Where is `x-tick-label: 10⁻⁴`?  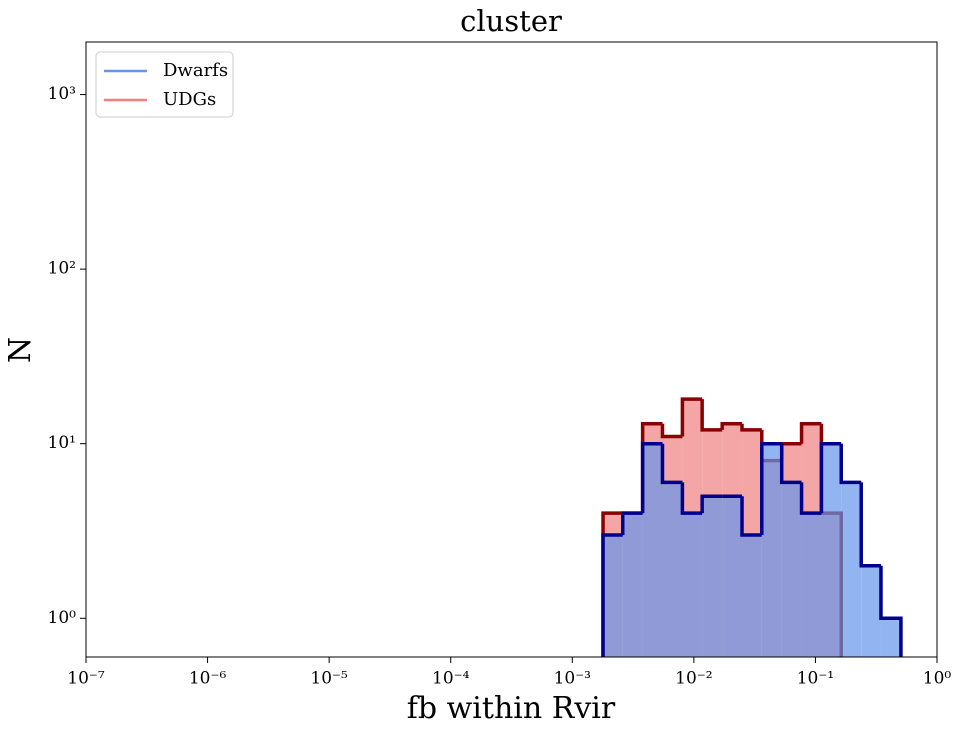 x-tick-label: 10⁻⁴ is located at coordinates (451, 679).